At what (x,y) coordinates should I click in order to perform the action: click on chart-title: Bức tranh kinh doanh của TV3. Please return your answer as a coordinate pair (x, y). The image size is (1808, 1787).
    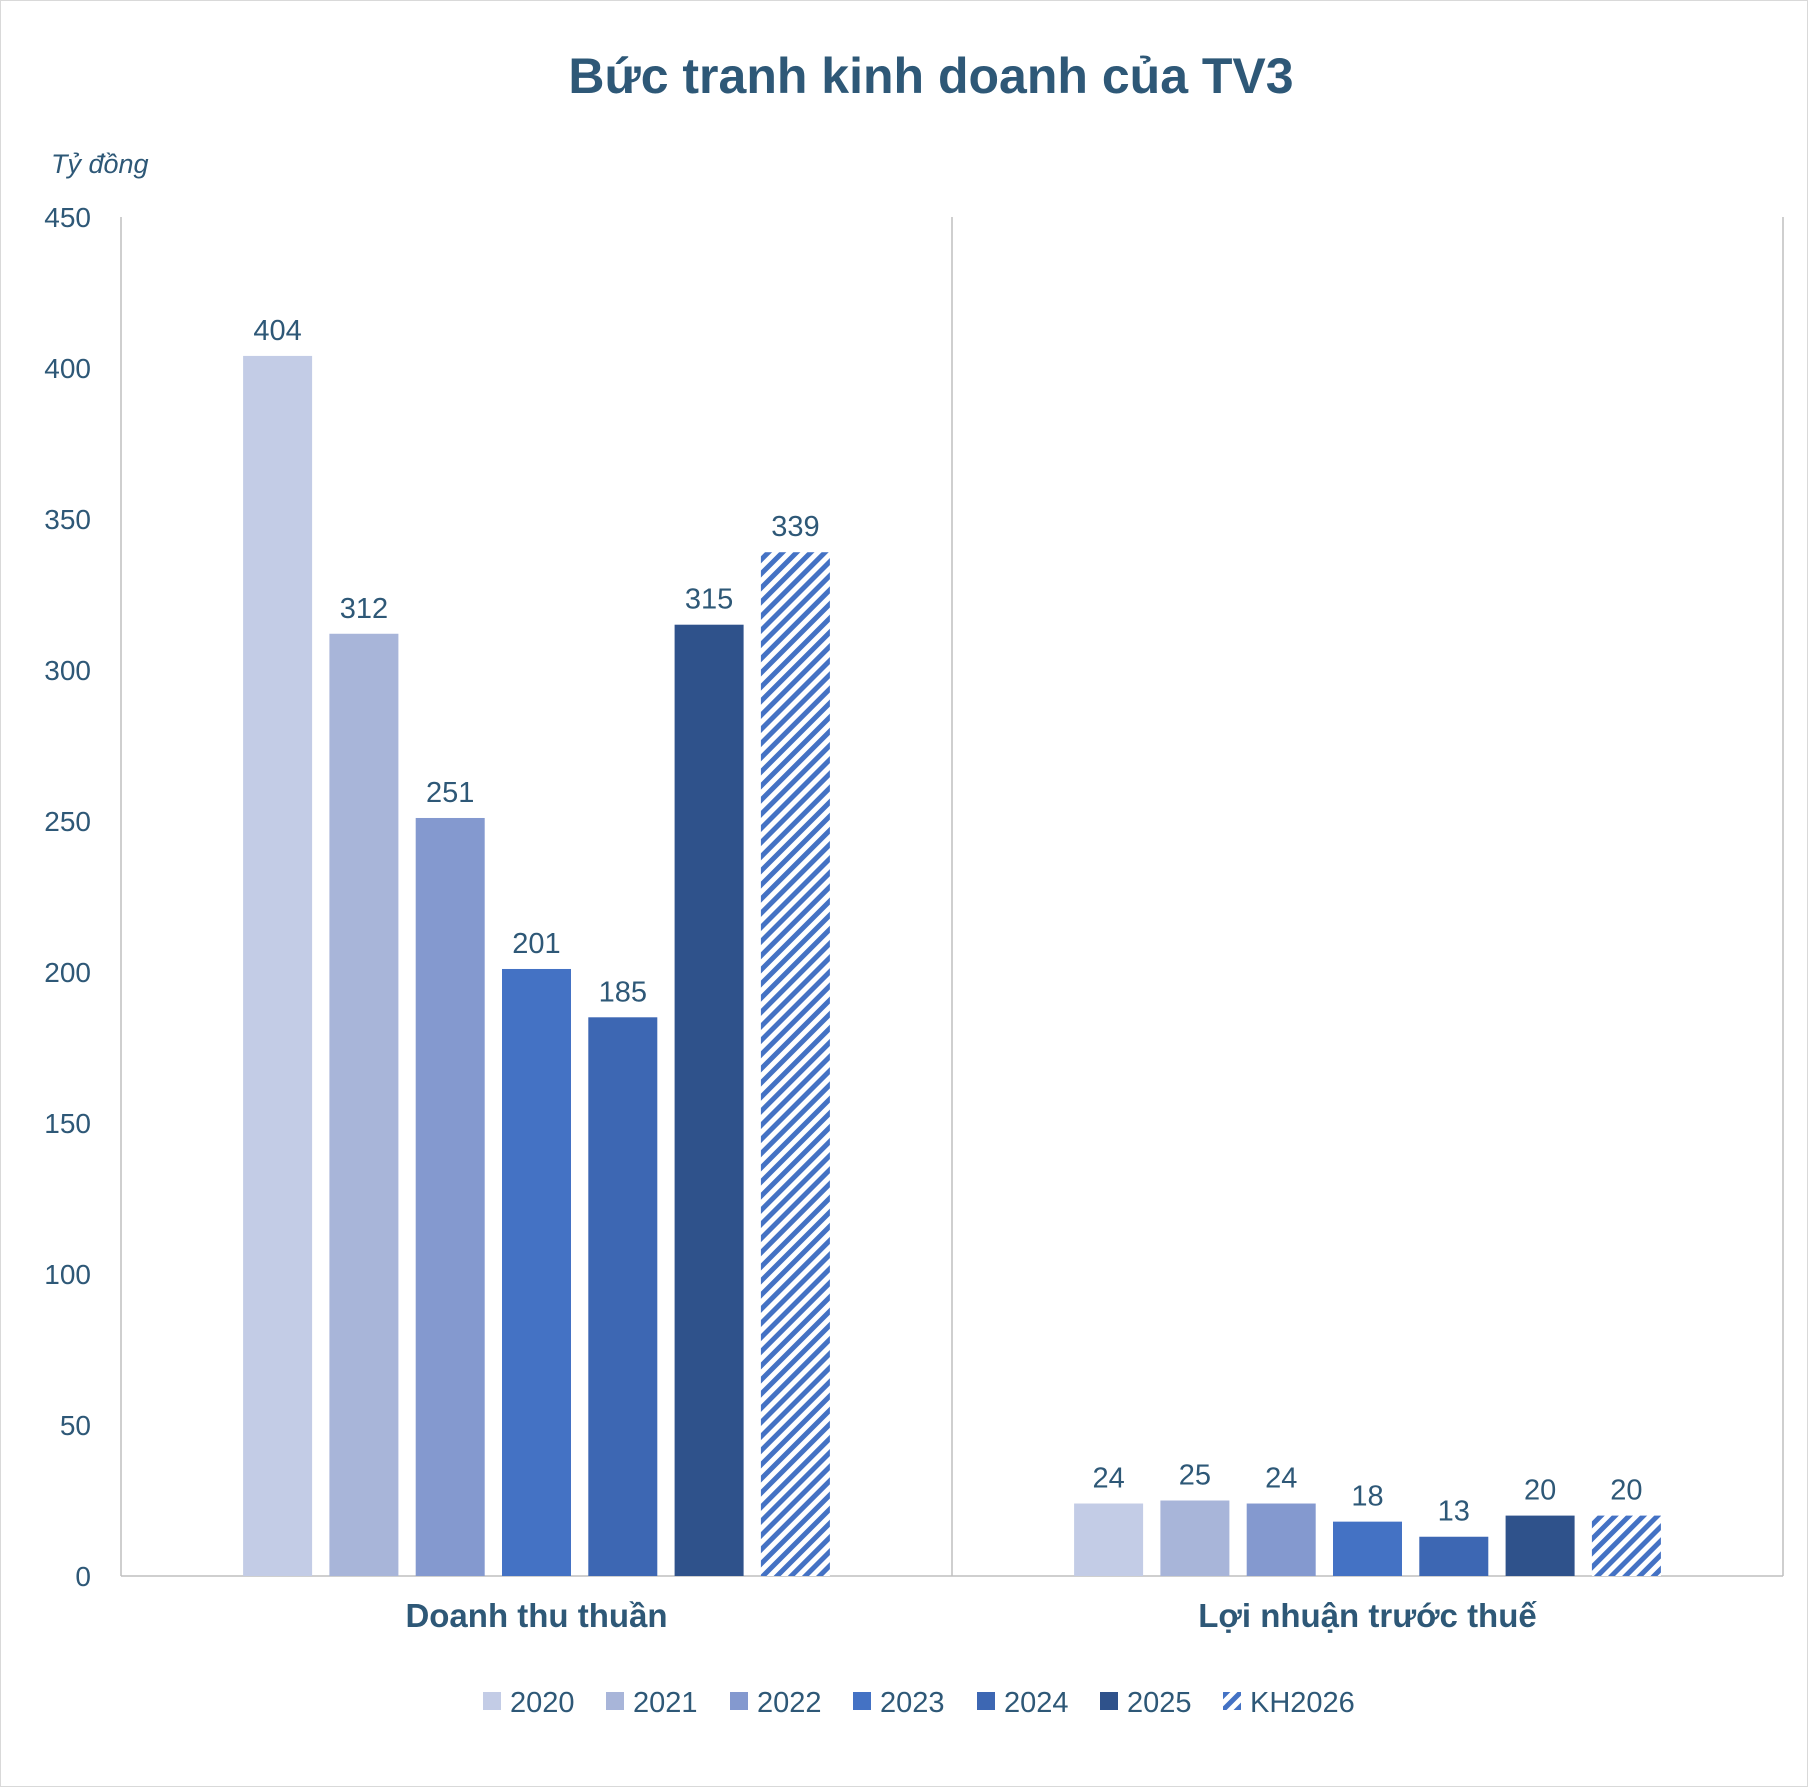
    Looking at the image, I should click on (930, 76).